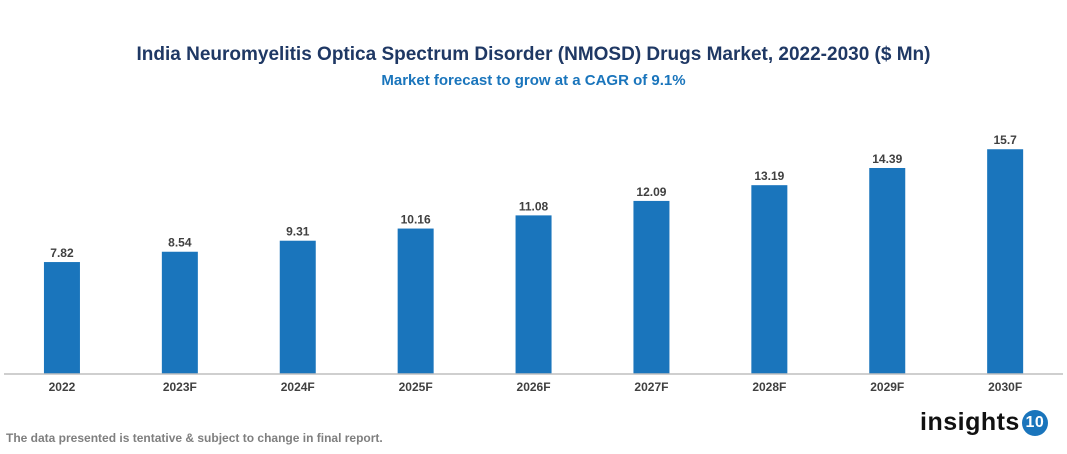 Image resolution: width=1067 pixels, height=454 pixels. I want to click on insights10-logo: insights 10, so click(984, 422).